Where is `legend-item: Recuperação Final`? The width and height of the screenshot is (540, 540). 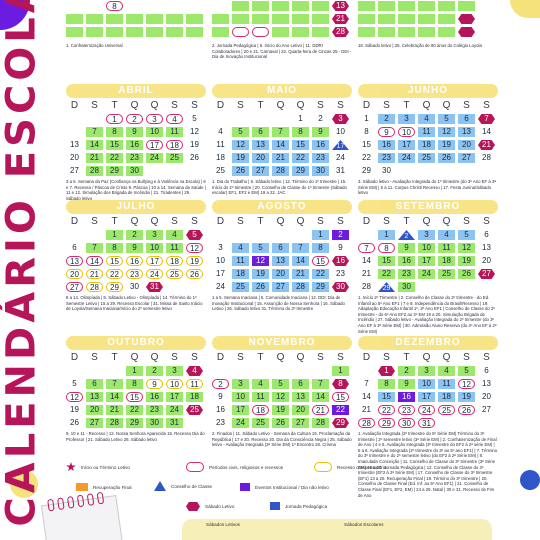 legend-item: Recuperação Final is located at coordinates (104, 487).